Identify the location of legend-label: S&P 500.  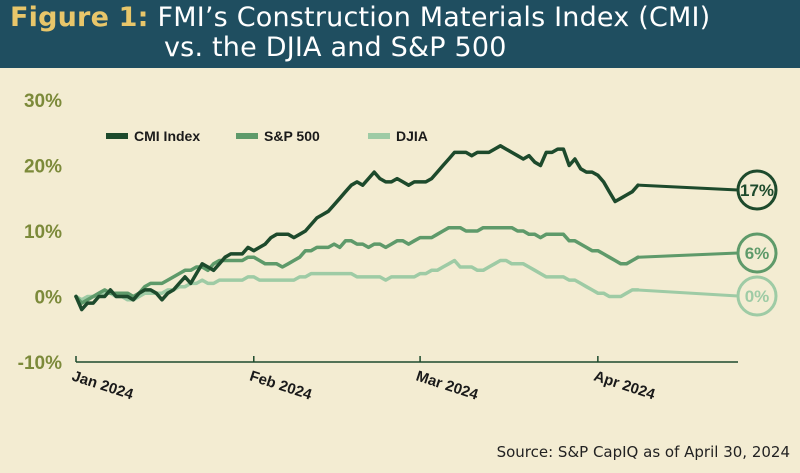
(292, 136).